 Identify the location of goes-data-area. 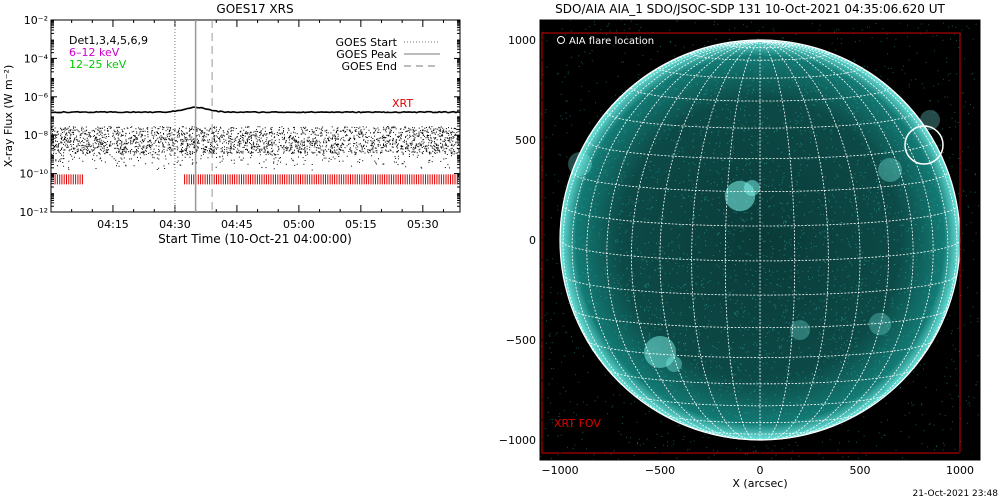
(255, 145).